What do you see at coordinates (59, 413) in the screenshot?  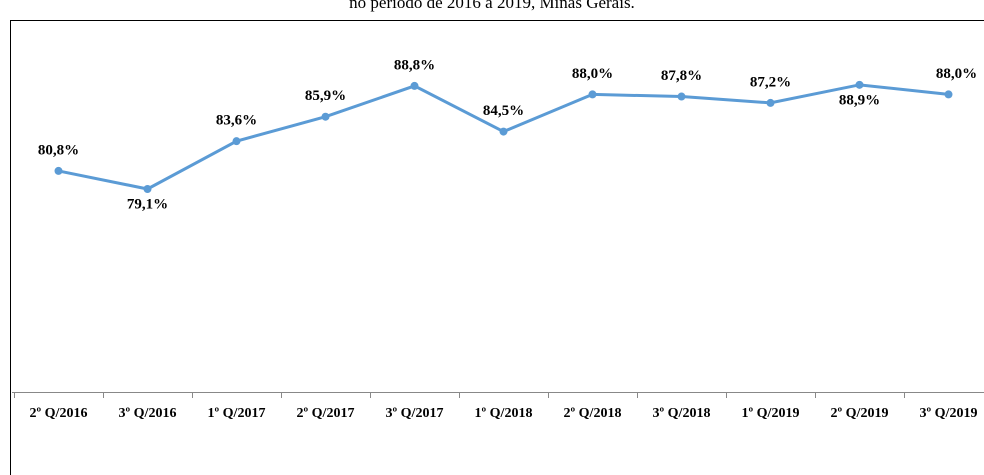 I see `x-tick-label: 2º Q/2016` at bounding box center [59, 413].